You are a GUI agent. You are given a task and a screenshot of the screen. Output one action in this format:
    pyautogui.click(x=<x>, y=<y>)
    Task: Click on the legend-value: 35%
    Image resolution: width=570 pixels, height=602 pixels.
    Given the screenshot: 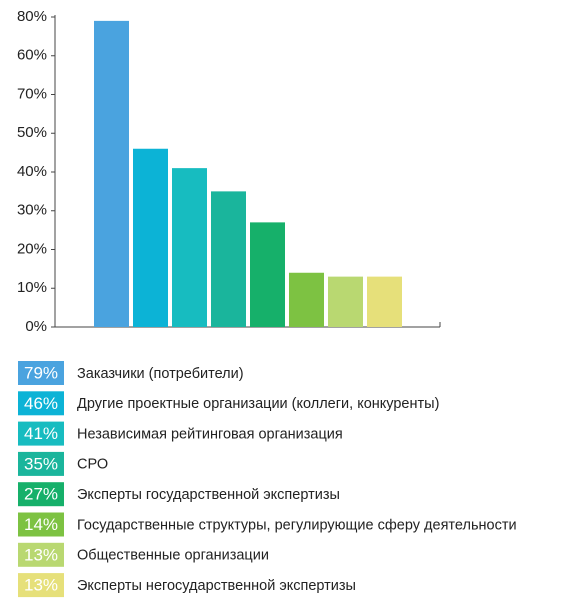 What is the action you would take?
    pyautogui.click(x=41, y=463)
    